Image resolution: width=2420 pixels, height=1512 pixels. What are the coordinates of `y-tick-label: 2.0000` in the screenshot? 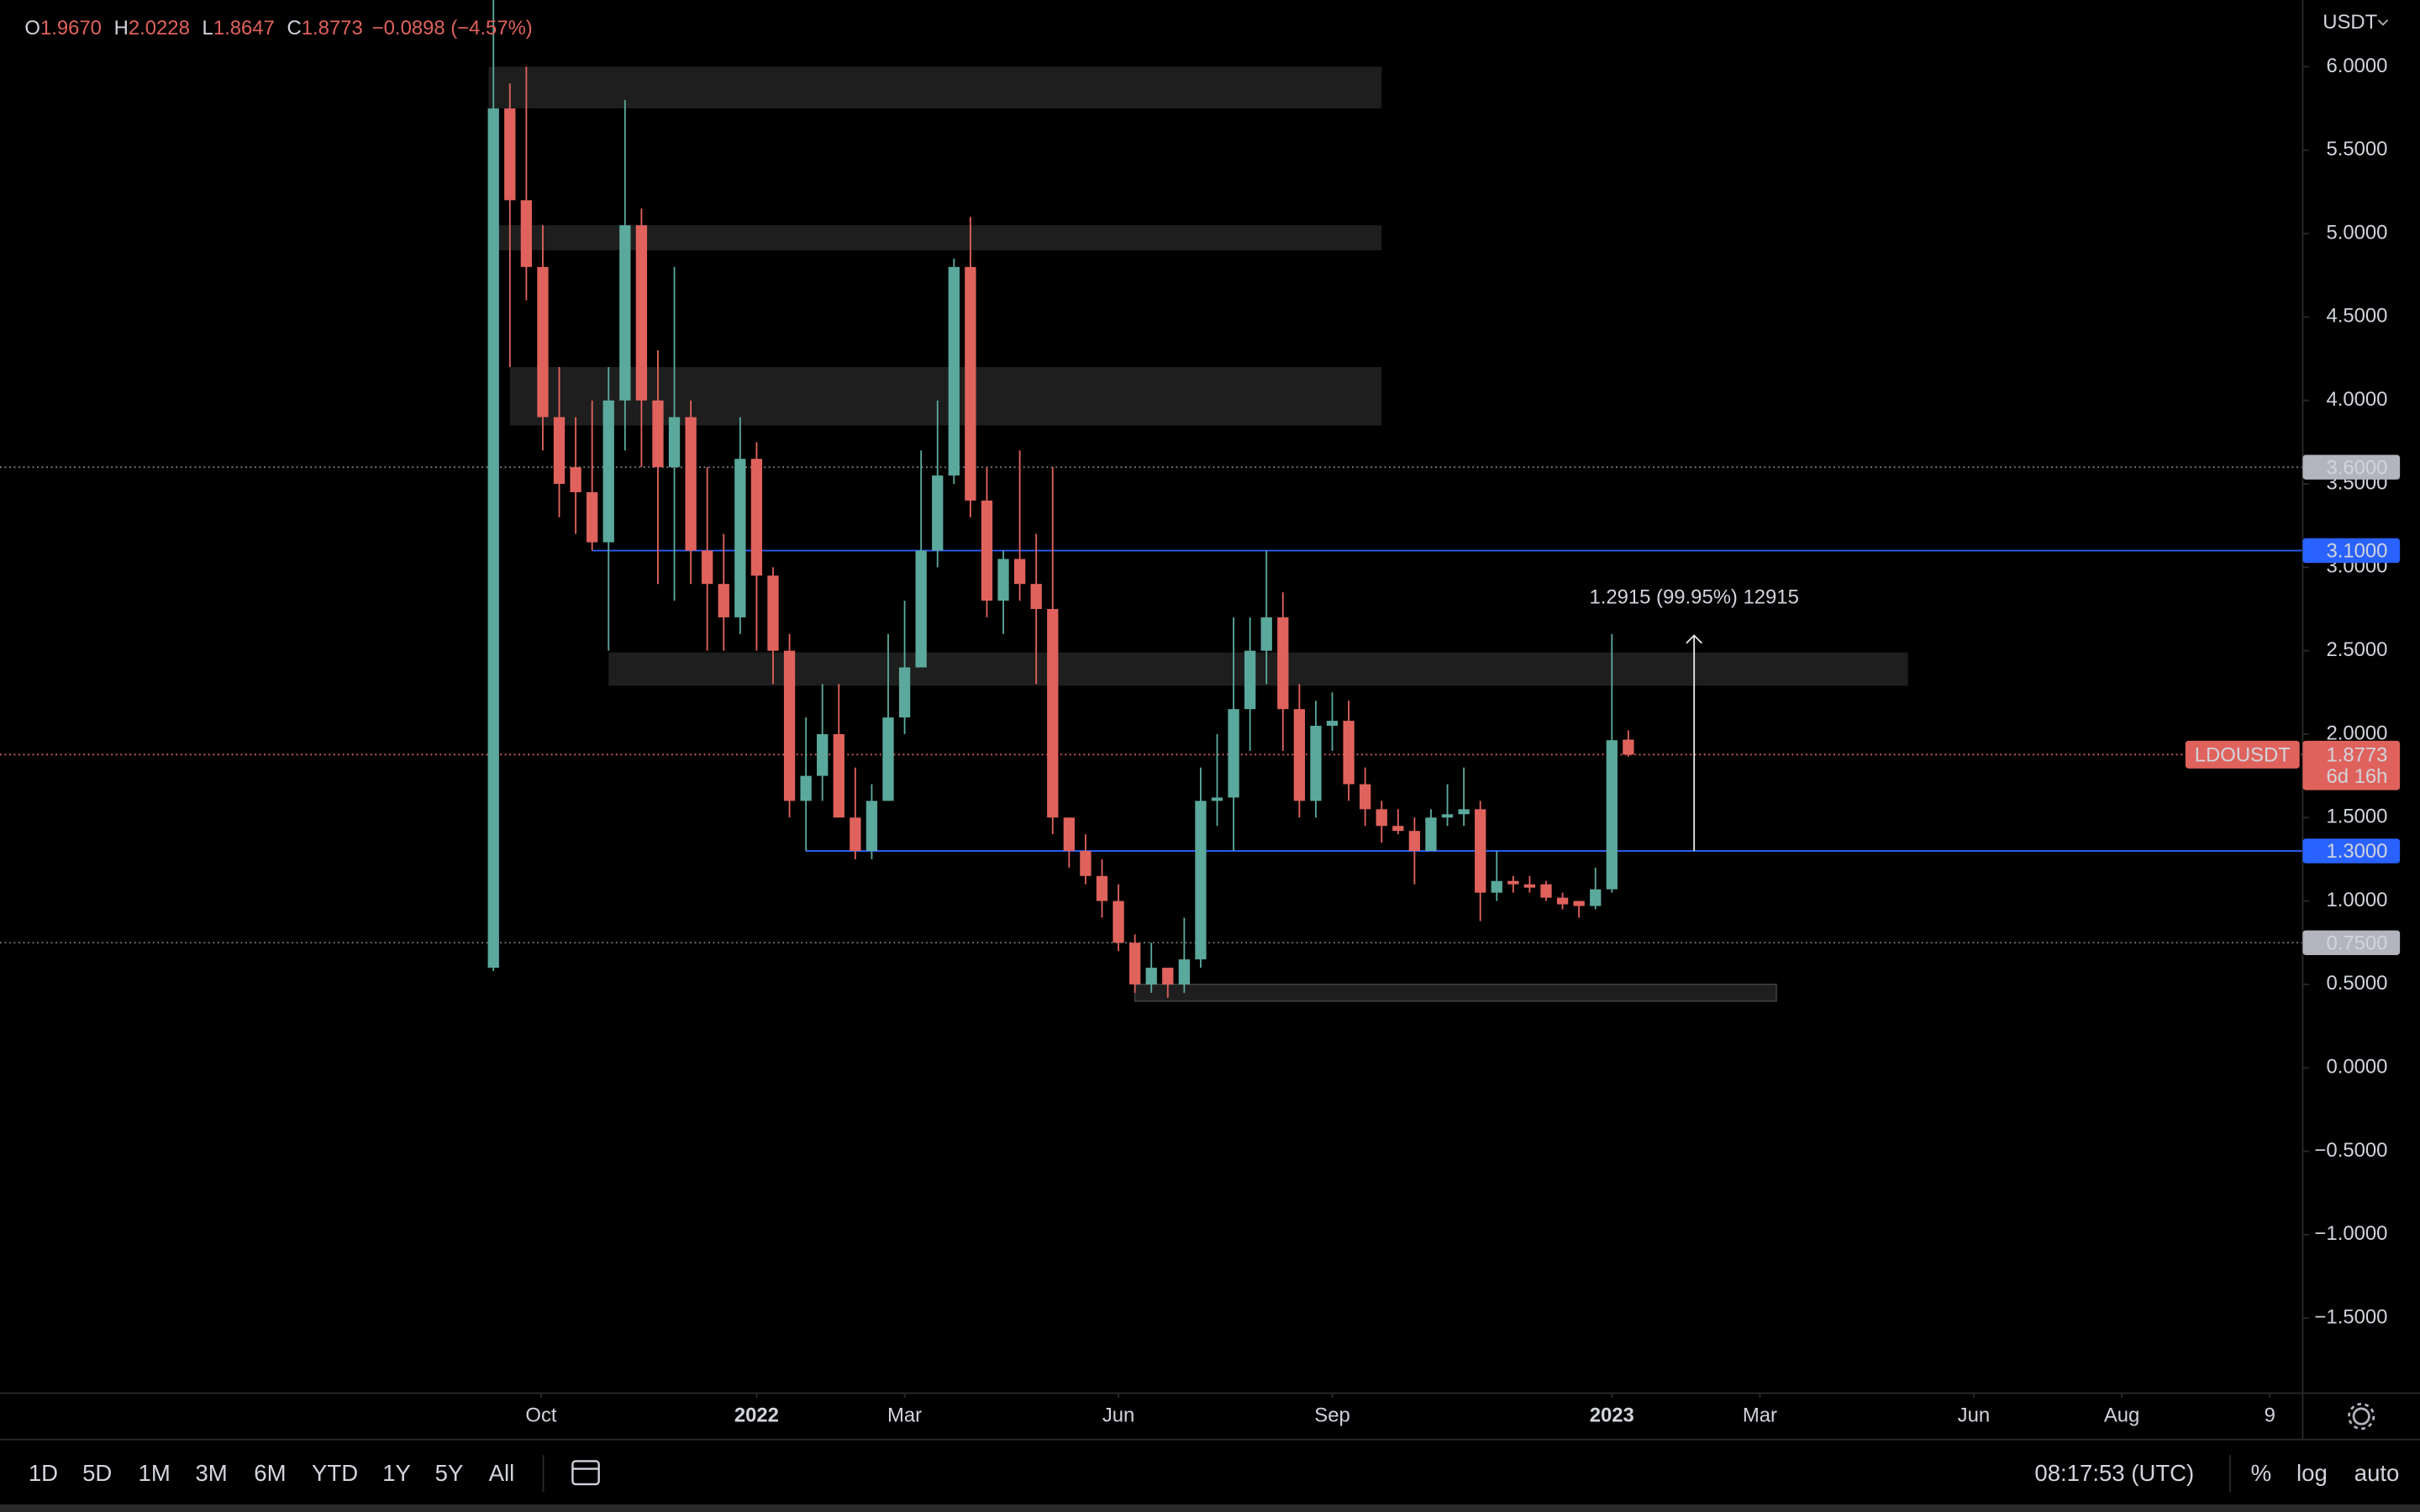 It's located at (2356, 733).